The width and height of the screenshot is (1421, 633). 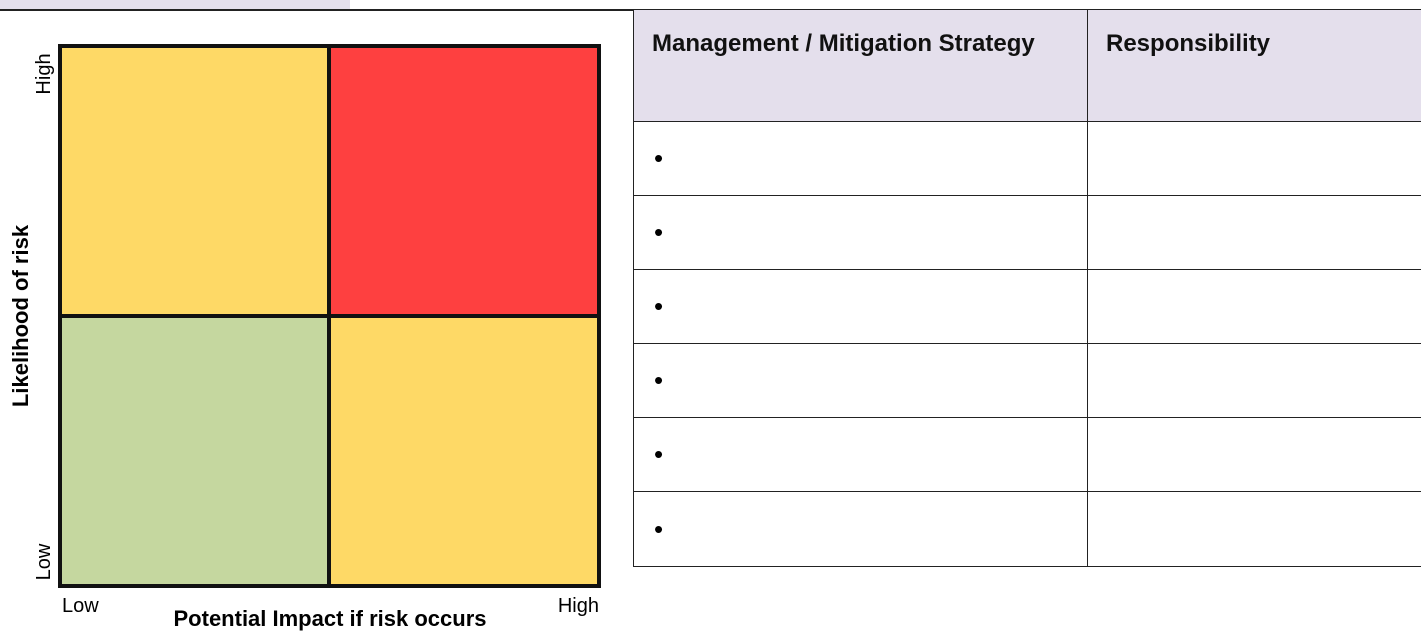 I want to click on x-axis-label: Potential Impact if risk occurs, so click(x=330, y=618).